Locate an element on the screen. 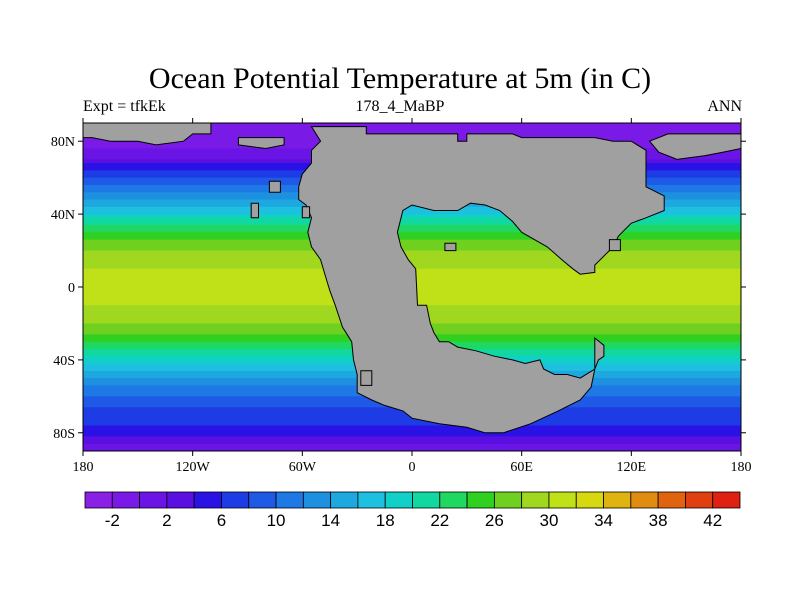 This screenshot has height=600, width=800. y-tick-label: 0 is located at coordinates (71, 288).